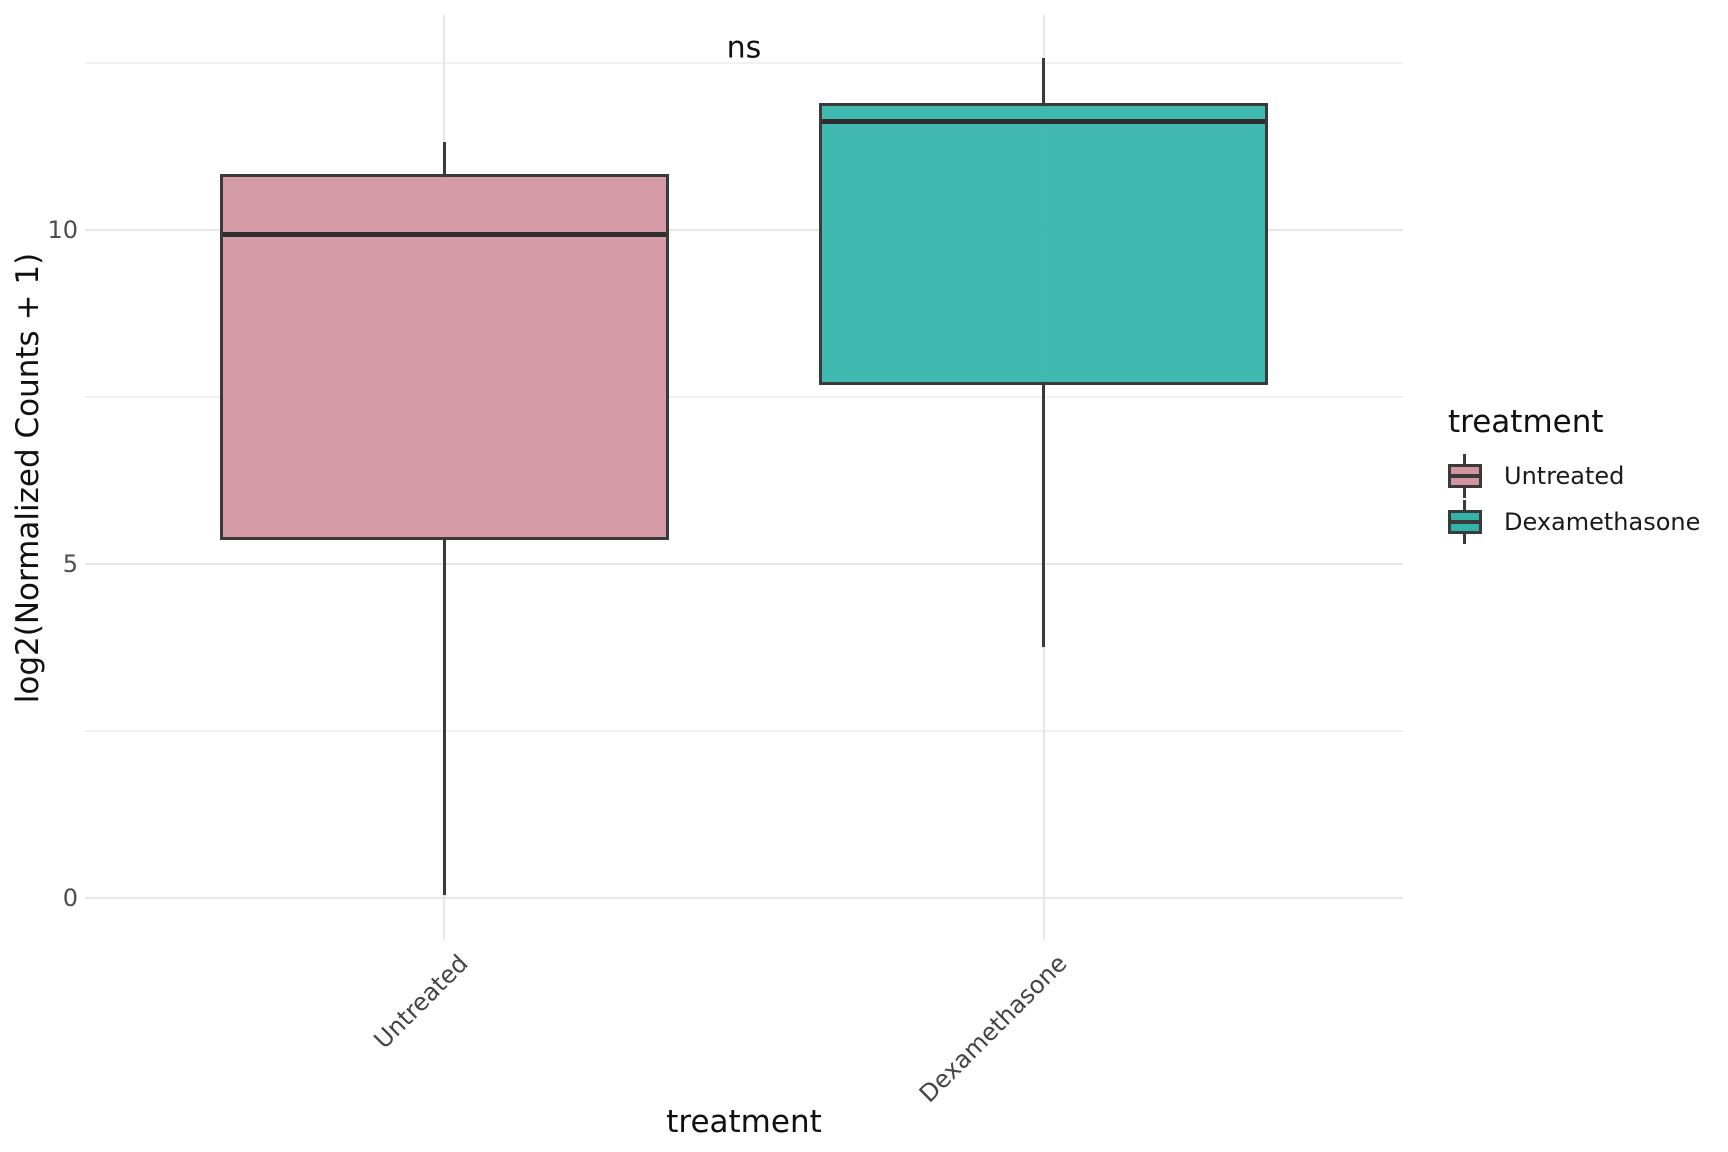  Describe the element at coordinates (421, 1002) in the screenshot. I see `x-tick-label: Untreated` at that location.